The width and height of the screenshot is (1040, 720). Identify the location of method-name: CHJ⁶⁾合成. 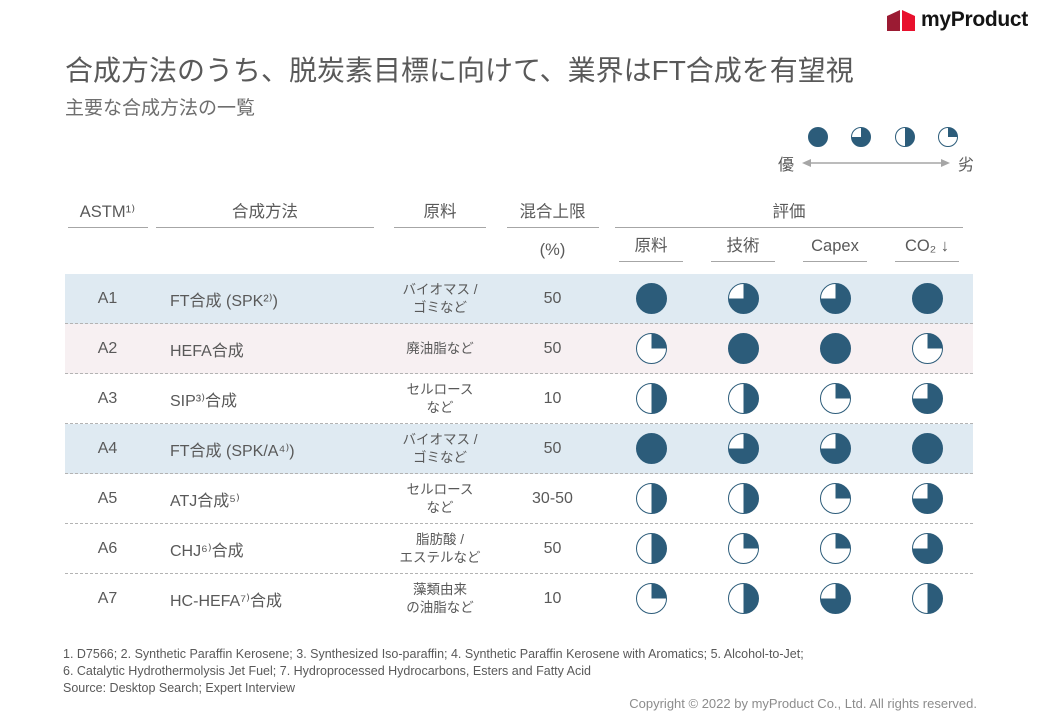
(207, 551).